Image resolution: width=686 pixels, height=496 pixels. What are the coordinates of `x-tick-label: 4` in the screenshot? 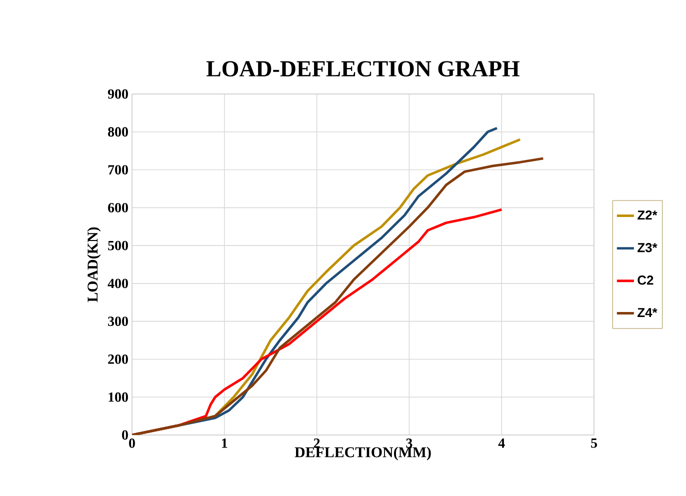 It's located at (501, 443).